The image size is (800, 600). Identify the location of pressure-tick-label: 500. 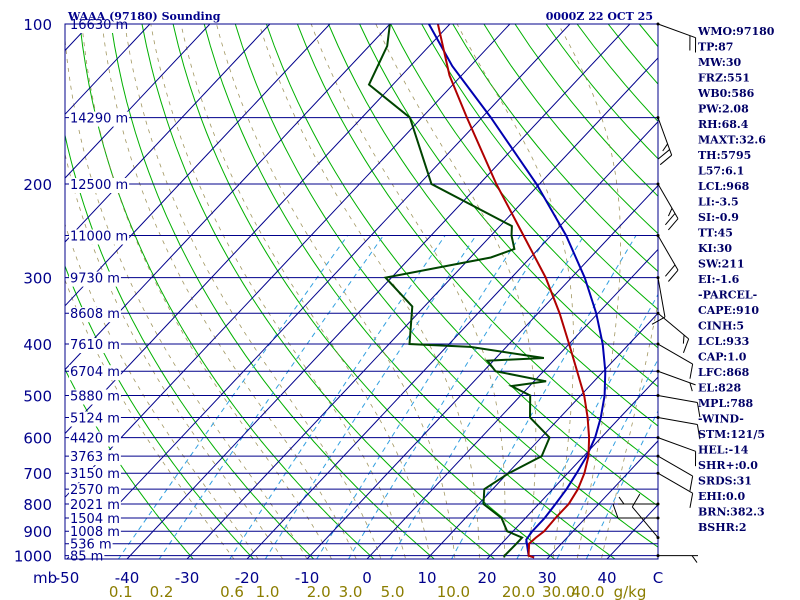
(37, 397).